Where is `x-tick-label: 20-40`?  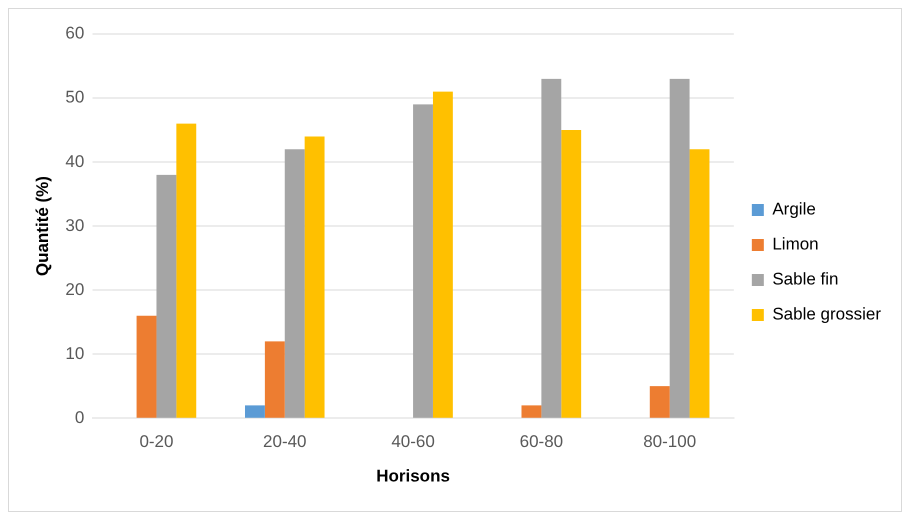
x-tick-label: 20-40 is located at coordinates (285, 442).